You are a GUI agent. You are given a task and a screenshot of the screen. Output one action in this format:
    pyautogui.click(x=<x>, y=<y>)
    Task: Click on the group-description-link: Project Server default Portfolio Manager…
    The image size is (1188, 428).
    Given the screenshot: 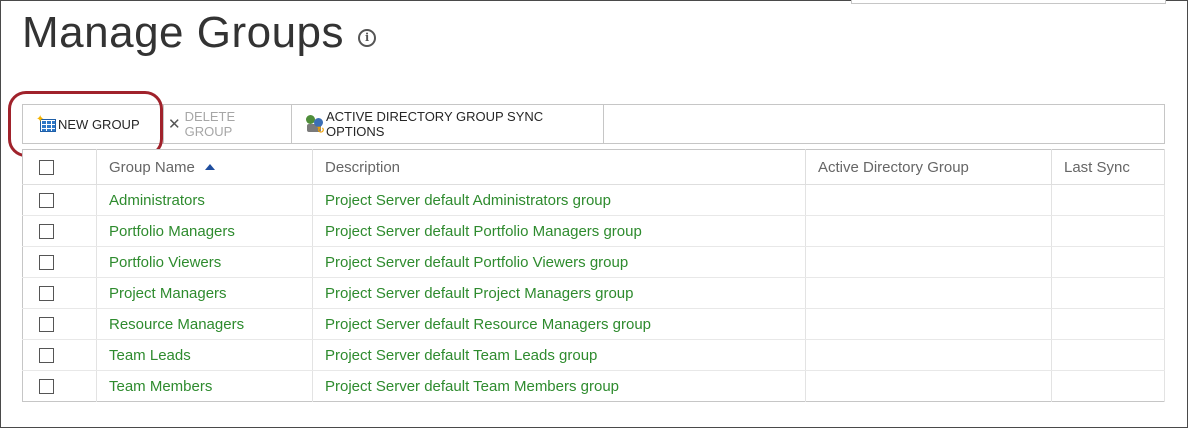 What is the action you would take?
    pyautogui.click(x=559, y=231)
    